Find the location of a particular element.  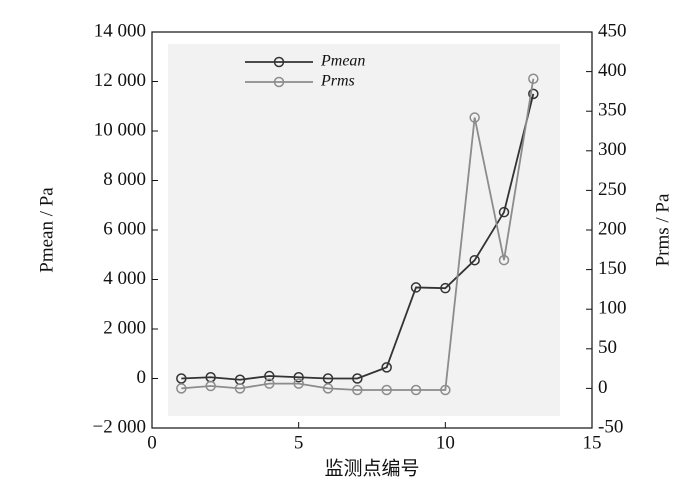

y-tick-label: 0 is located at coordinates (142, 377).